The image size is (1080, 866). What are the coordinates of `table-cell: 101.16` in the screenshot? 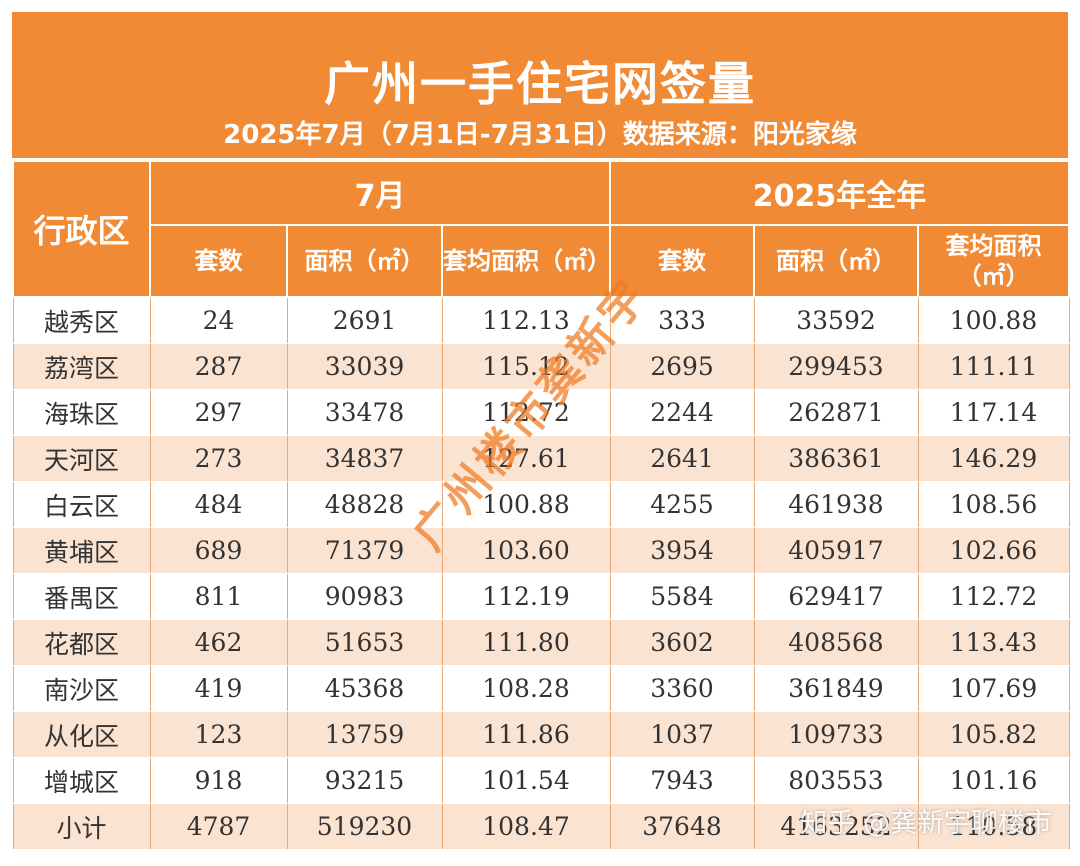 It's located at (993, 780).